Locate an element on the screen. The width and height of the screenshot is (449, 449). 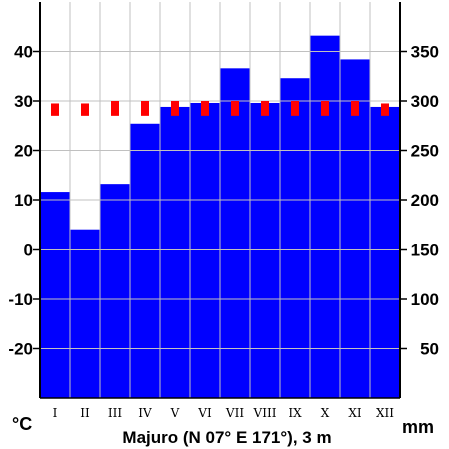
right-tick-label: 350 is located at coordinates (425, 52).